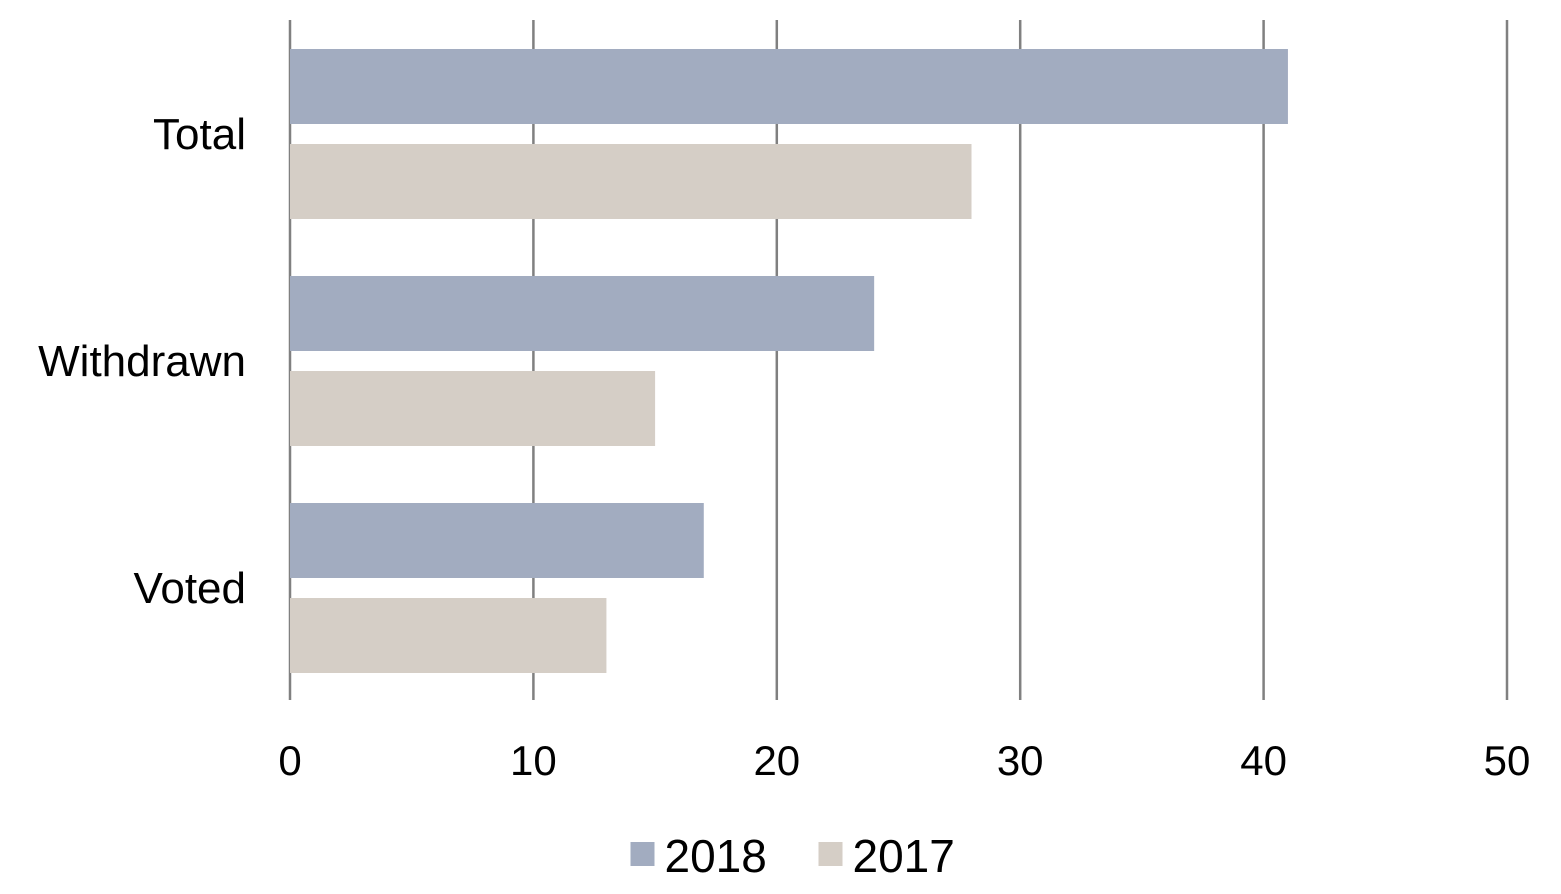 The image size is (1561, 894). Describe the element at coordinates (904, 760) in the screenshot. I see `x-axis-ticks: 0 10 20 30 40 50` at that location.